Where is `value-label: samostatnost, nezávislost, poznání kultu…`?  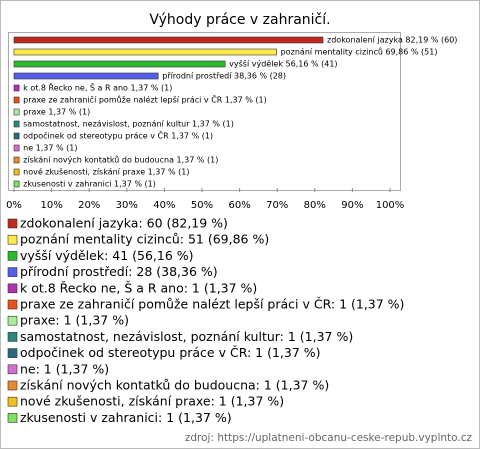 value-label: samostatnost, nezávislost, poznání kultu… is located at coordinates (128, 124).